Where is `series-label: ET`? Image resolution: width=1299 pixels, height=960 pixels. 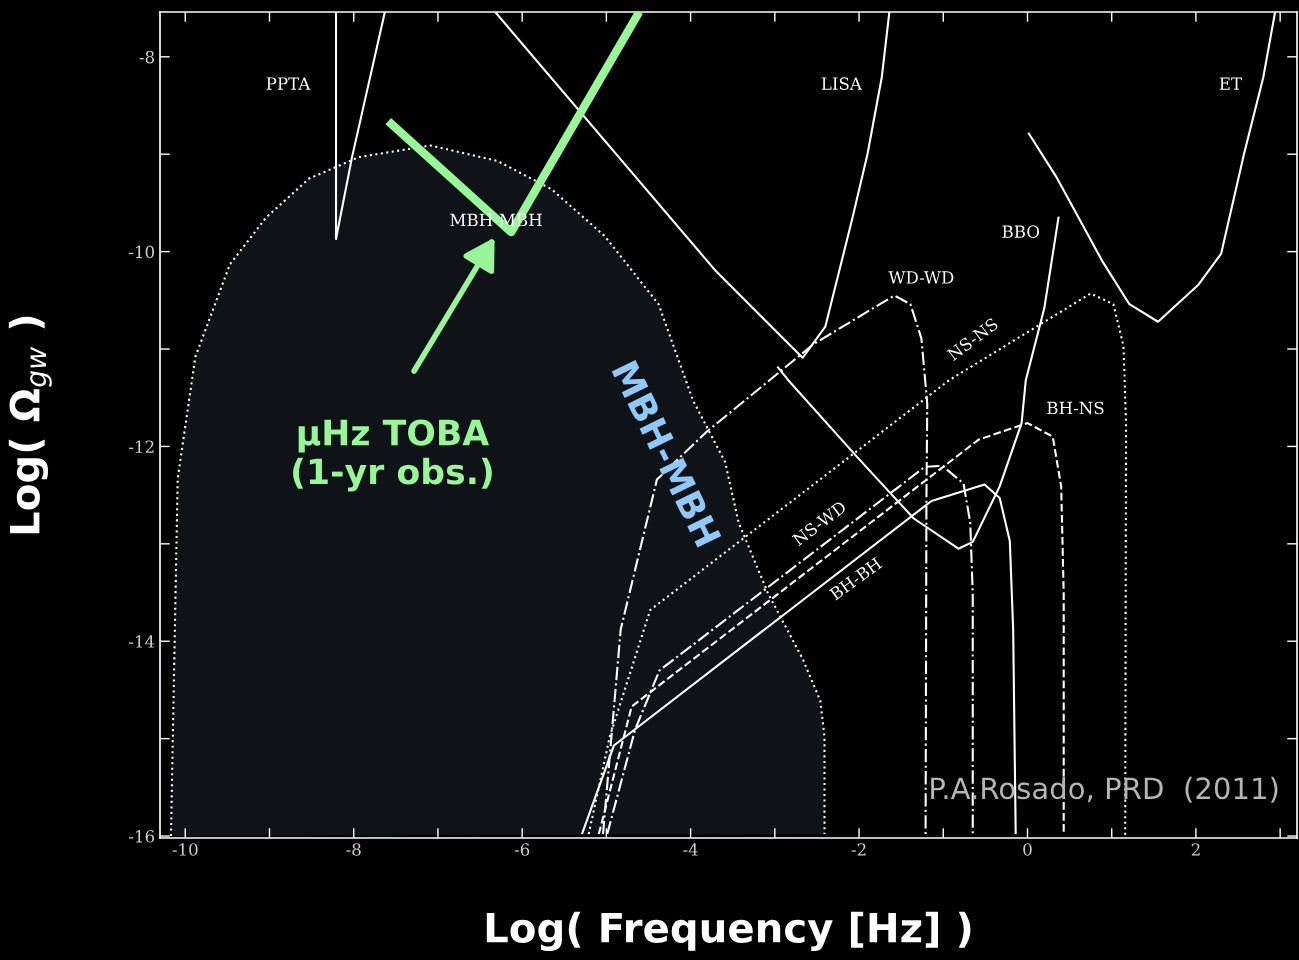
series-label: ET is located at coordinates (1230, 83).